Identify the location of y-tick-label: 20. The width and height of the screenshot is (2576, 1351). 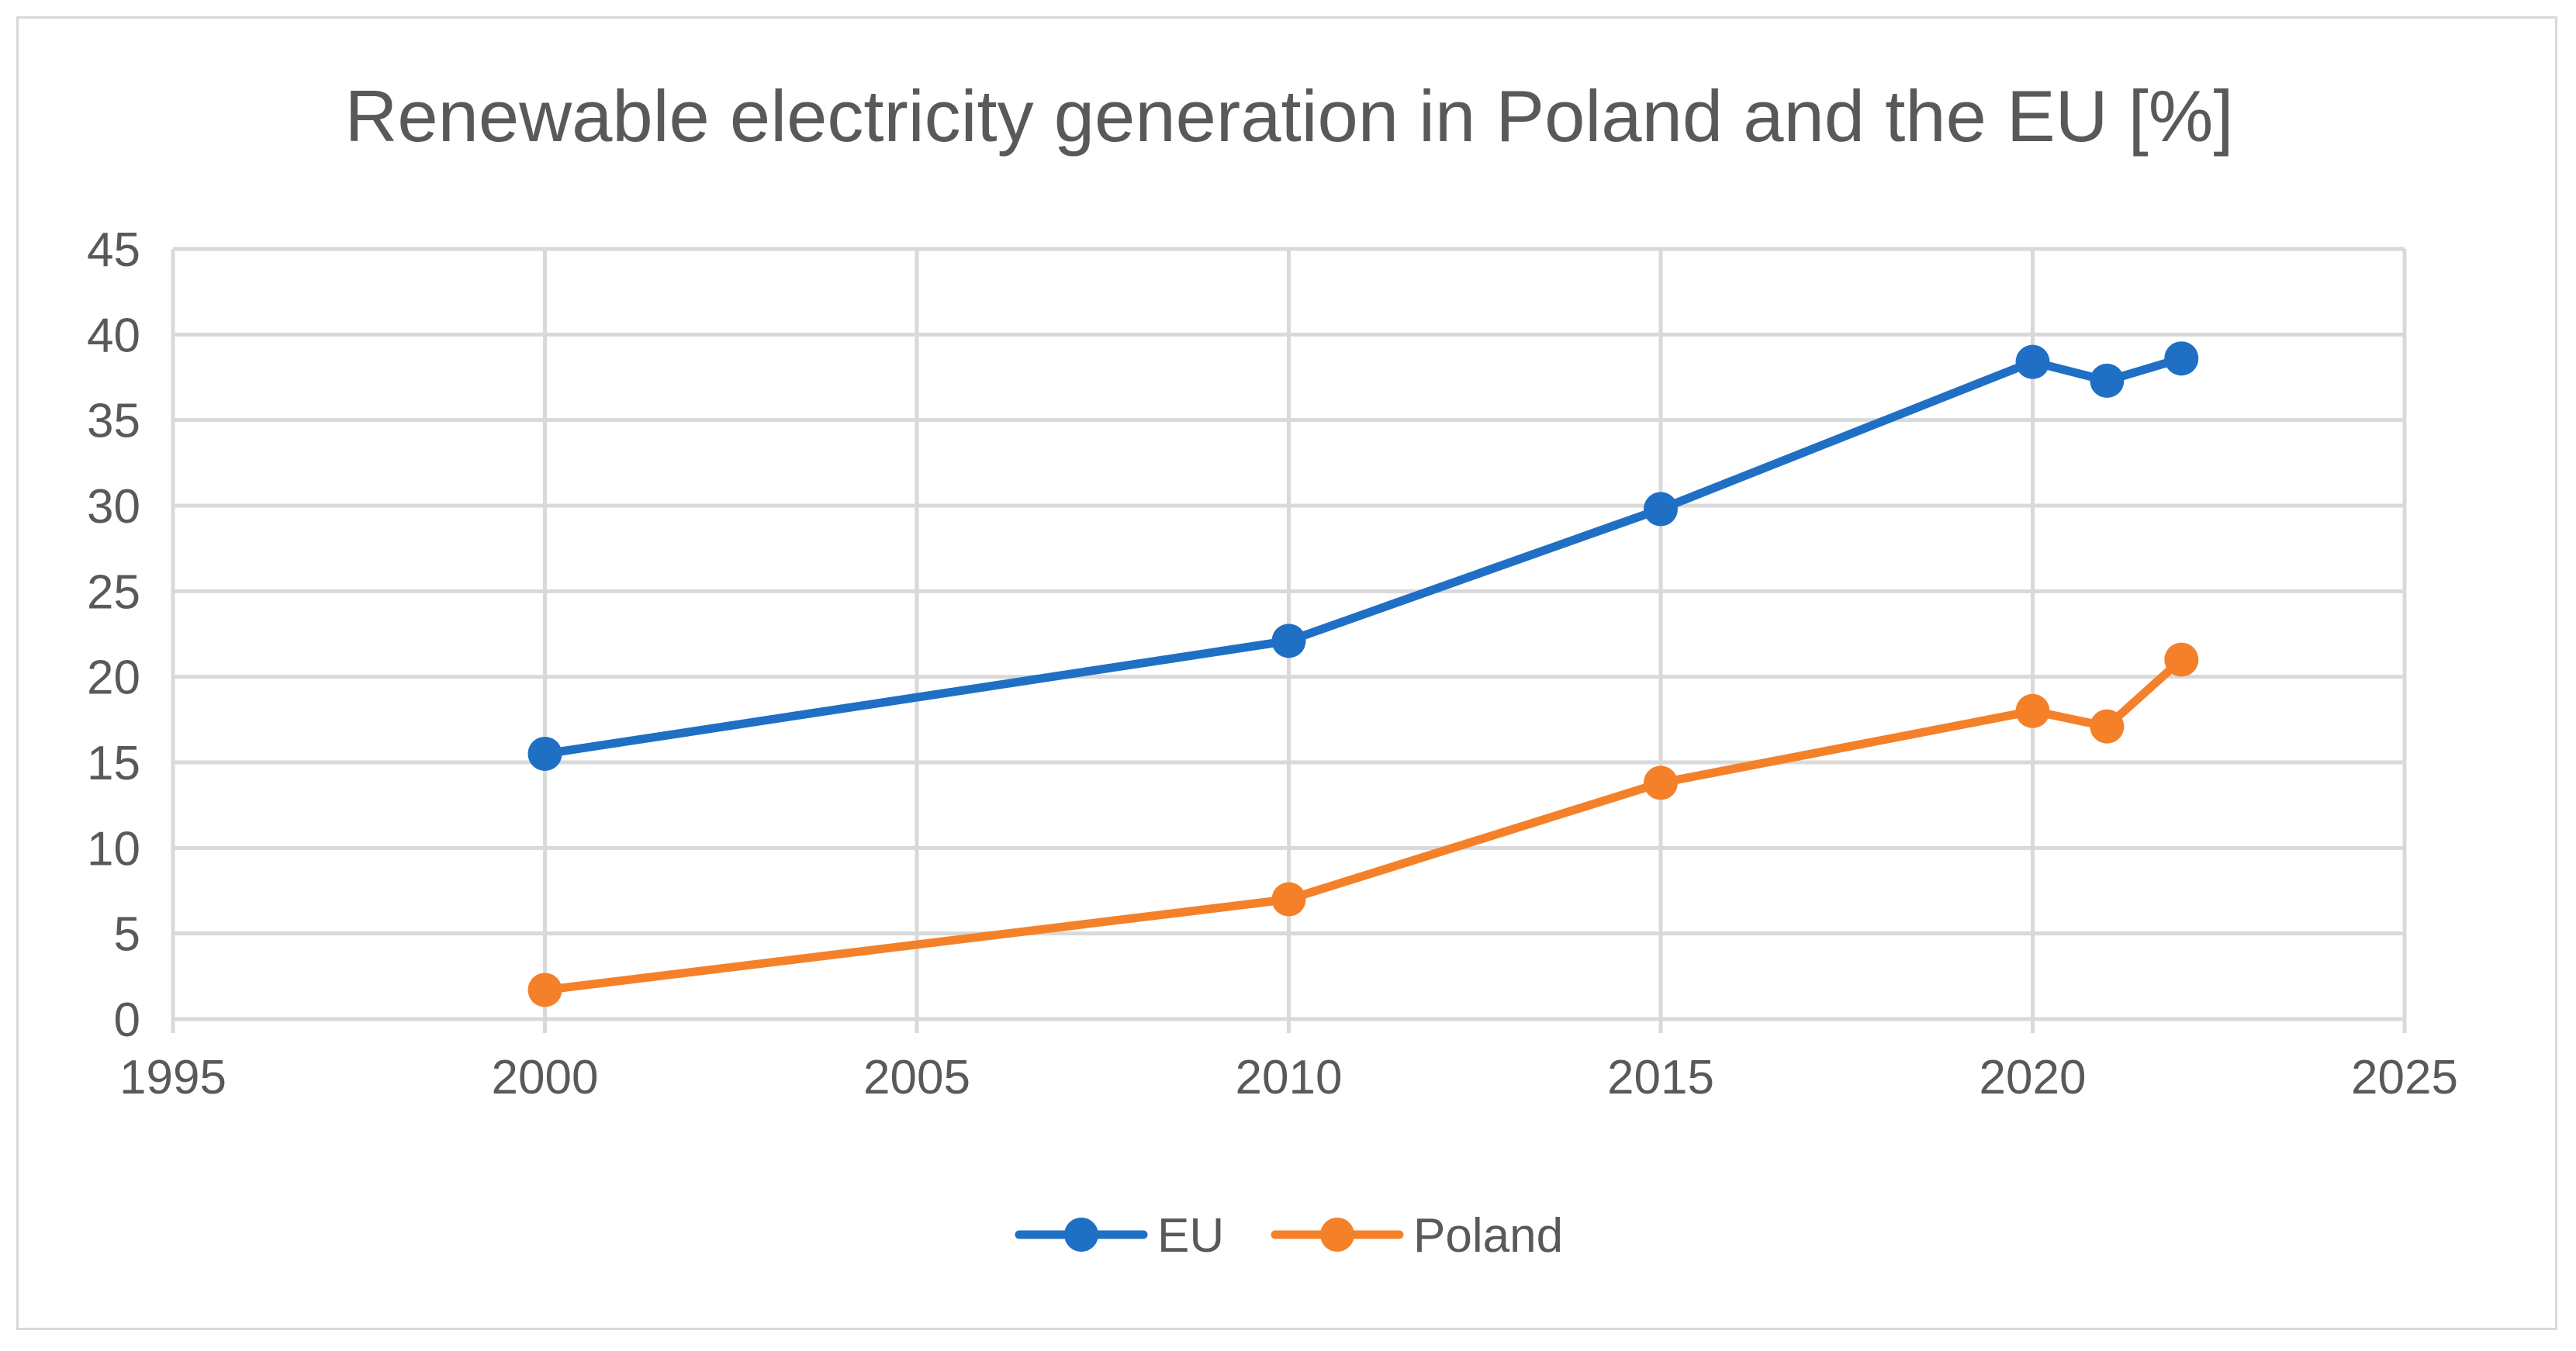
(113, 678).